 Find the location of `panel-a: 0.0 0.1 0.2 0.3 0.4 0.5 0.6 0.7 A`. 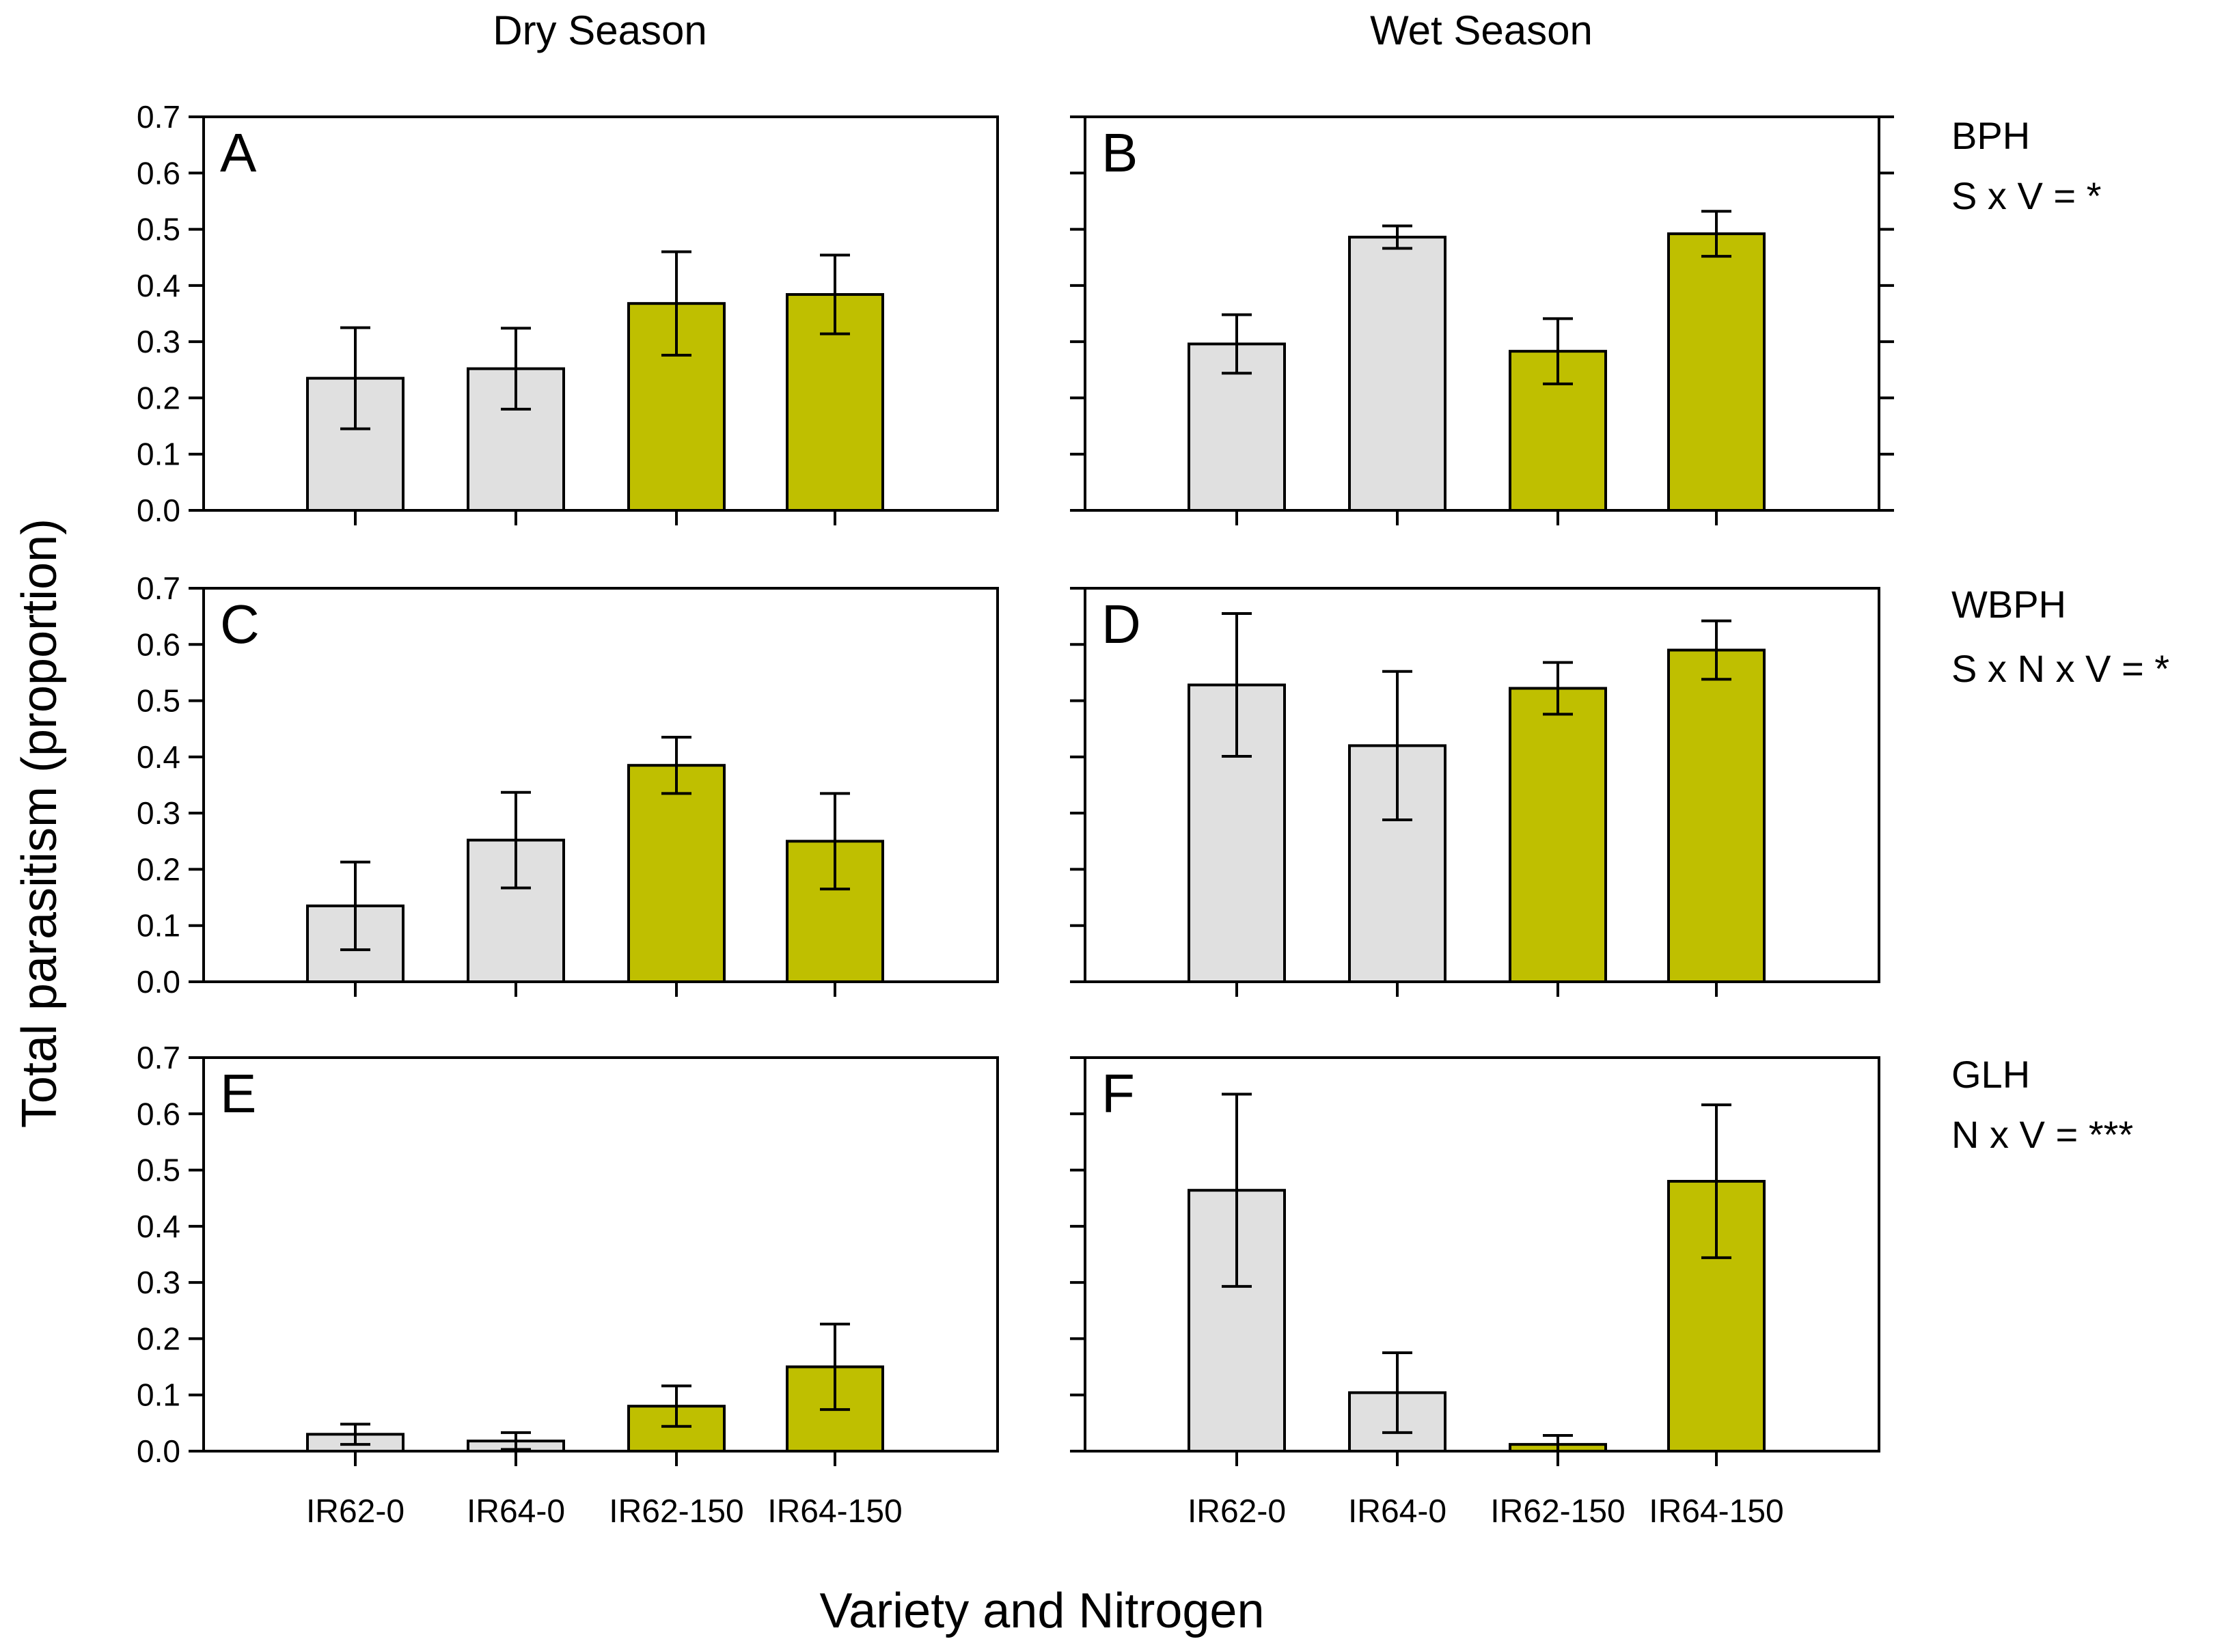

panel-a: 0.0 0.1 0.2 0.3 0.4 0.5 0.6 0.7 A is located at coordinates (568, 313).